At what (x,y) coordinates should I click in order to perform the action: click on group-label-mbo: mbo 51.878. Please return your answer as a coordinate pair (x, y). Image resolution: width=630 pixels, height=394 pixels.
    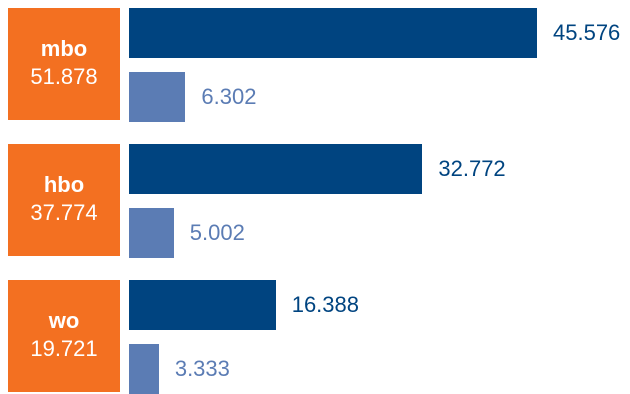
    Looking at the image, I should click on (64, 64).